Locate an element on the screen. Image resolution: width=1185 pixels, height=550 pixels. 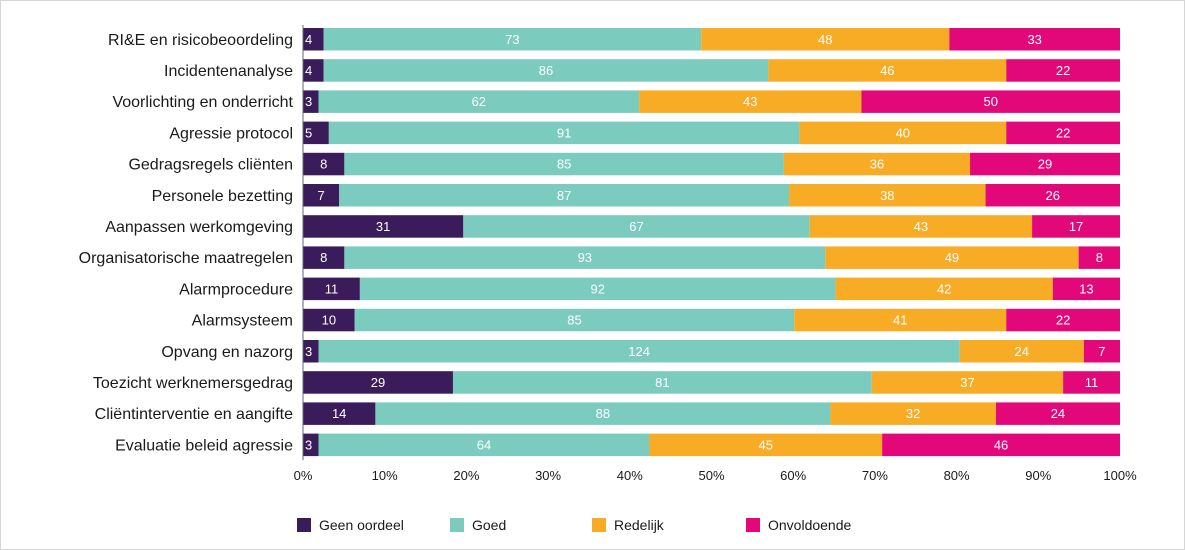
data-label: 81 is located at coordinates (662, 382).